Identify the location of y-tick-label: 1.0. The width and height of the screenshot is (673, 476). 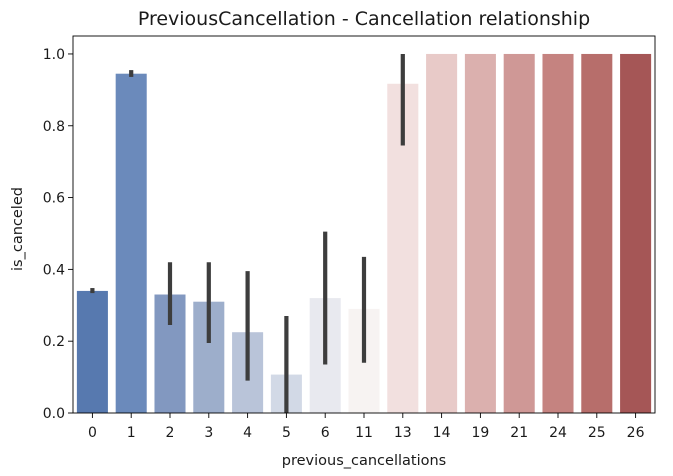
(54, 55).